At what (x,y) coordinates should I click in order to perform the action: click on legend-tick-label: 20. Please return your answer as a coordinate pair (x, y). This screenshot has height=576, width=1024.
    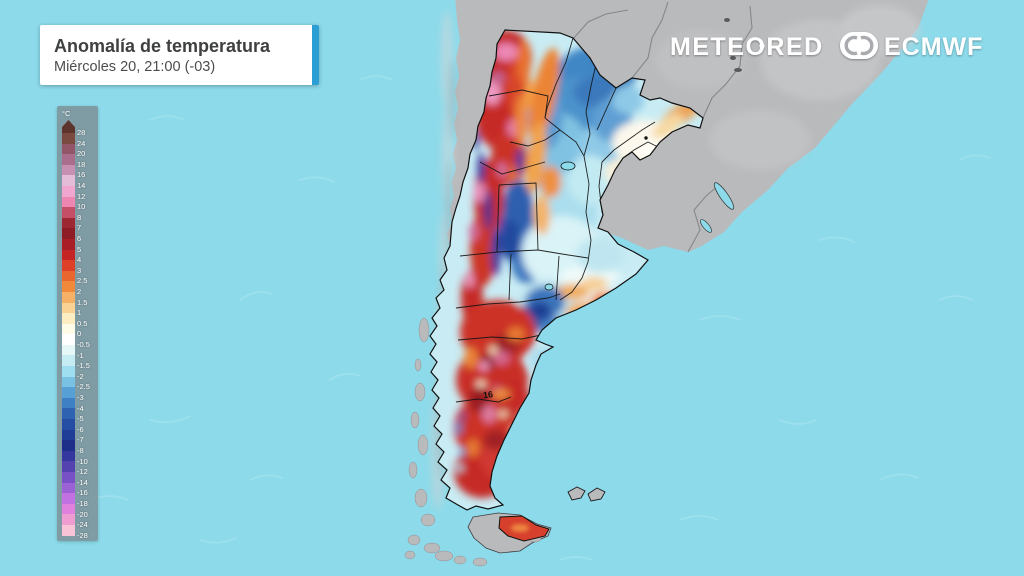
    Looking at the image, I should click on (81, 154).